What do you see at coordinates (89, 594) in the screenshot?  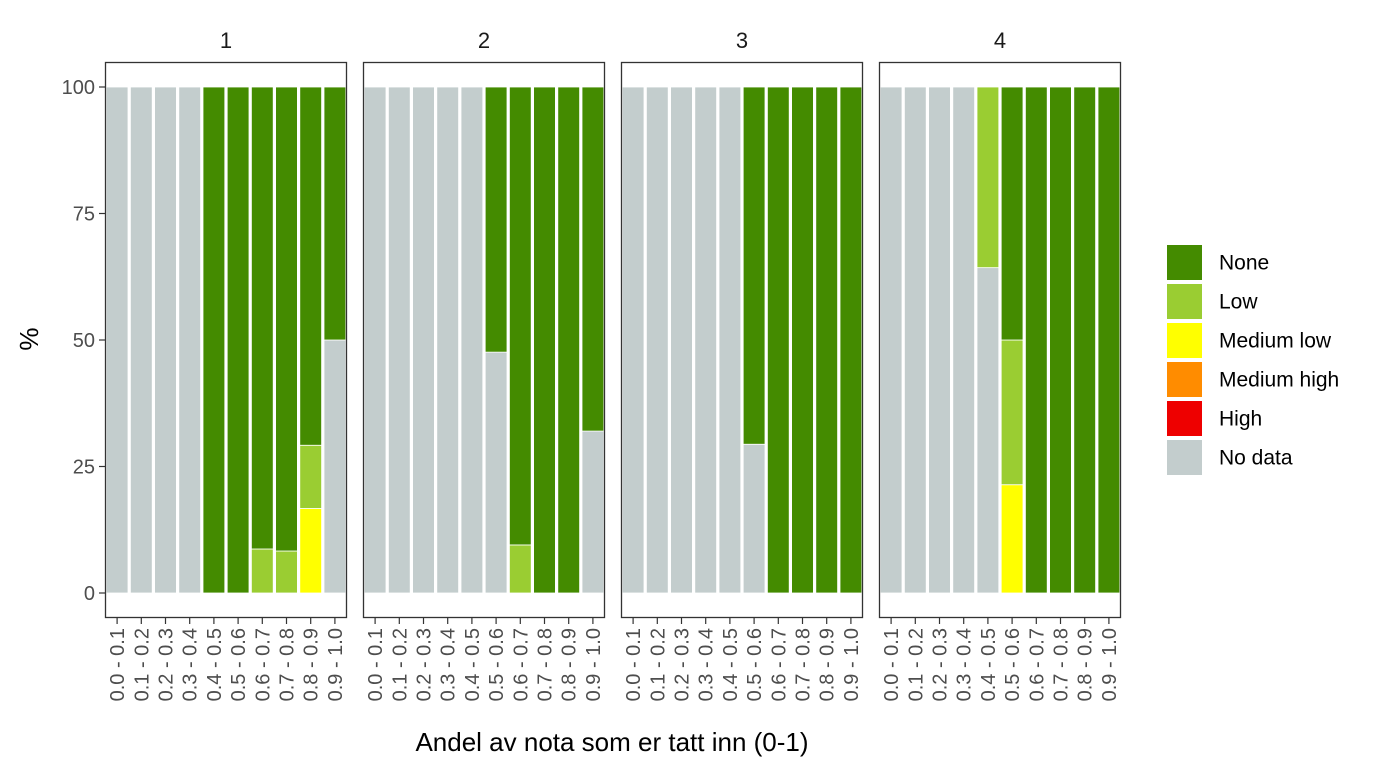 I see `y-tick-label: 0` at bounding box center [89, 594].